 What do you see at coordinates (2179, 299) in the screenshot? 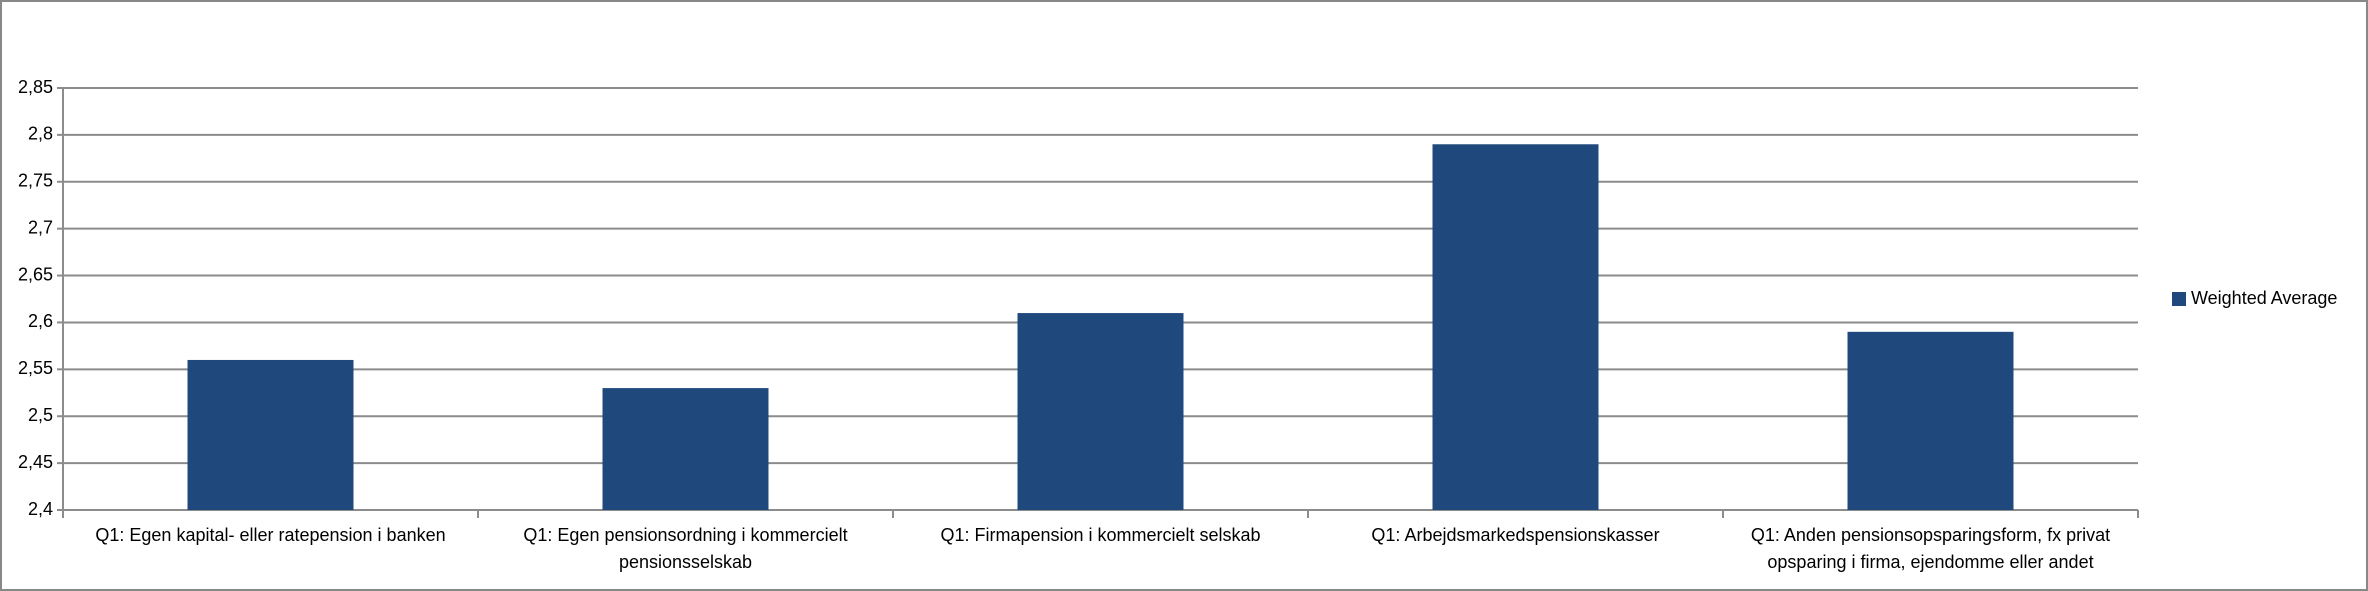
I see `legend-swatch` at bounding box center [2179, 299].